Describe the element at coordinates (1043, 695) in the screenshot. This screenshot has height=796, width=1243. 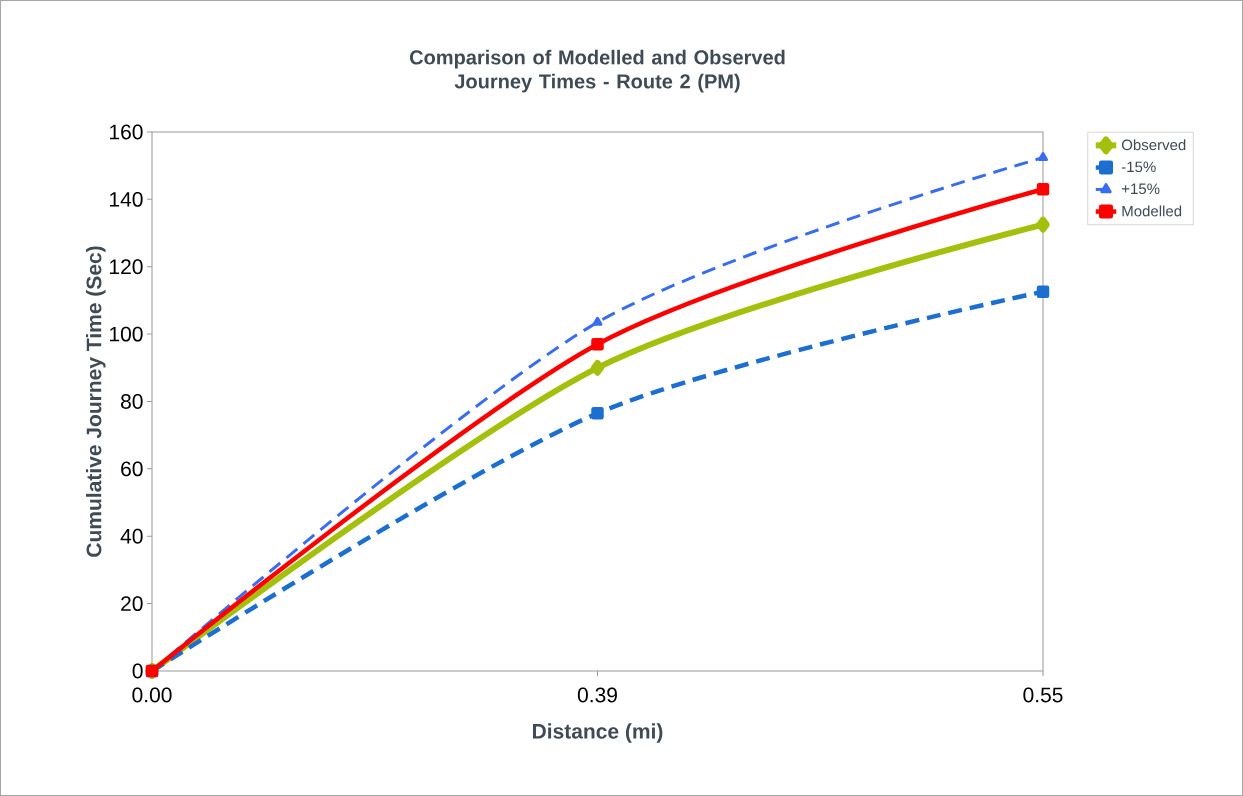
I see `x-tick-label: 0.55` at that location.